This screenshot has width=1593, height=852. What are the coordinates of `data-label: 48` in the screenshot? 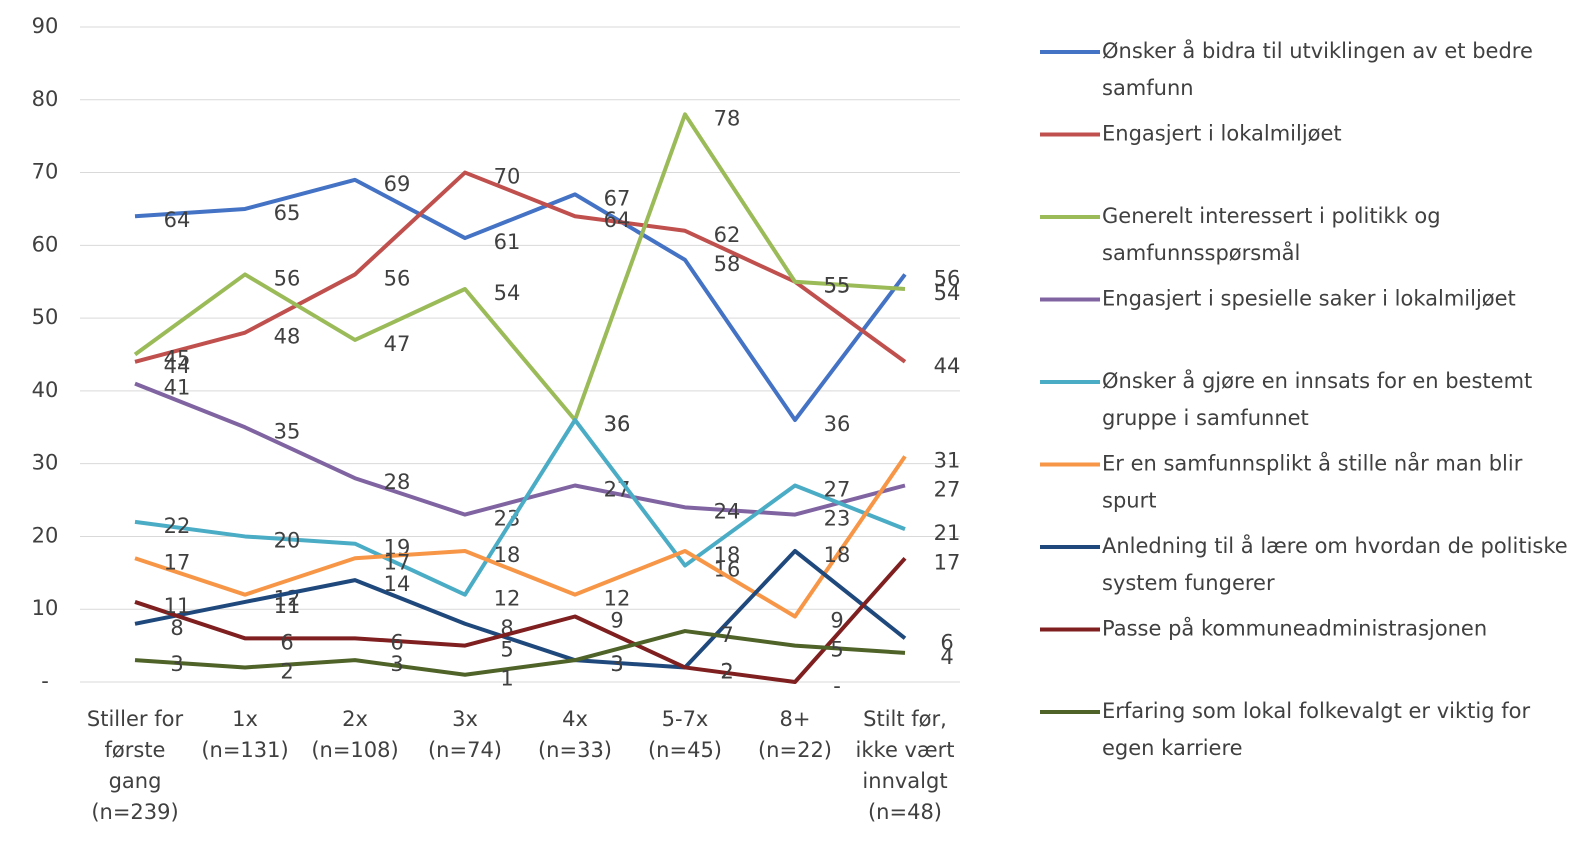 It's located at (287, 337).